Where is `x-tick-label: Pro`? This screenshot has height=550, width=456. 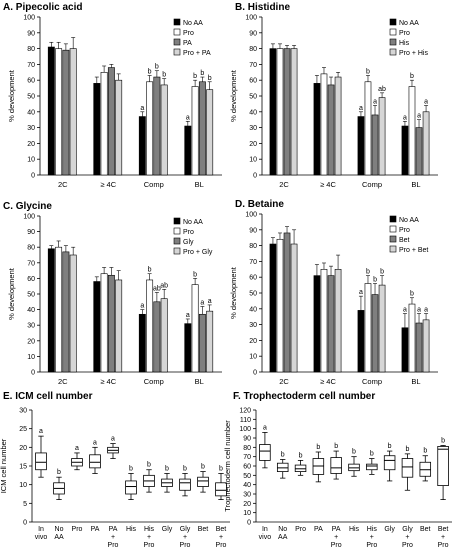 x-tick-label: Pro is located at coordinates (77, 529).